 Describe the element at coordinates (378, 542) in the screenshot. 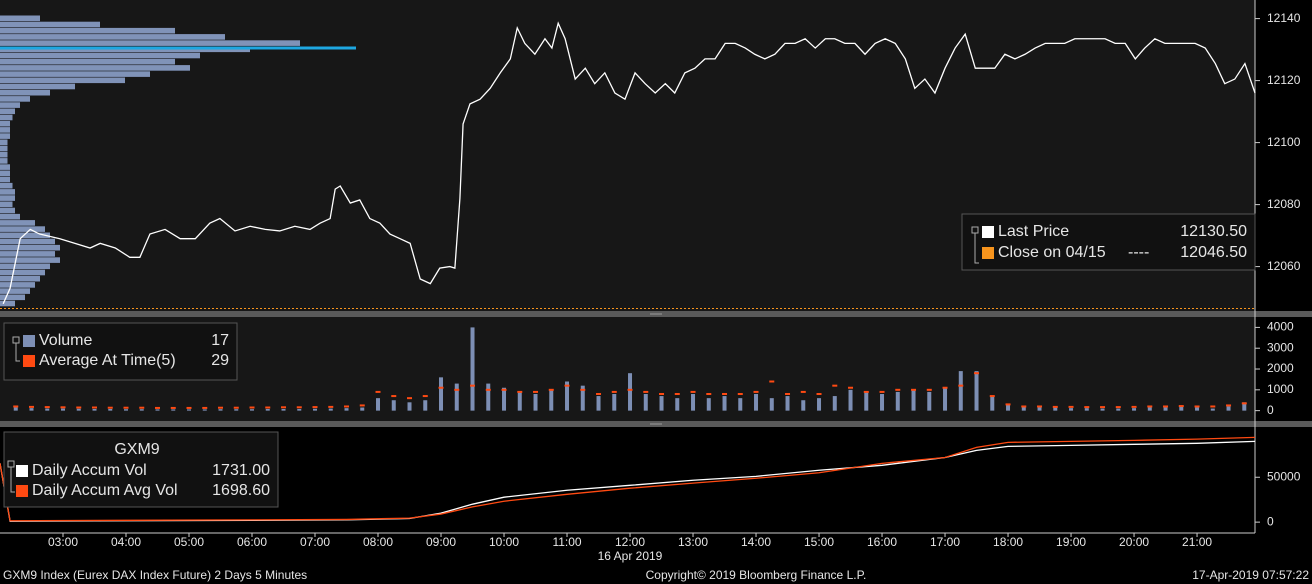

I see `x-tick-label: 08:00` at that location.